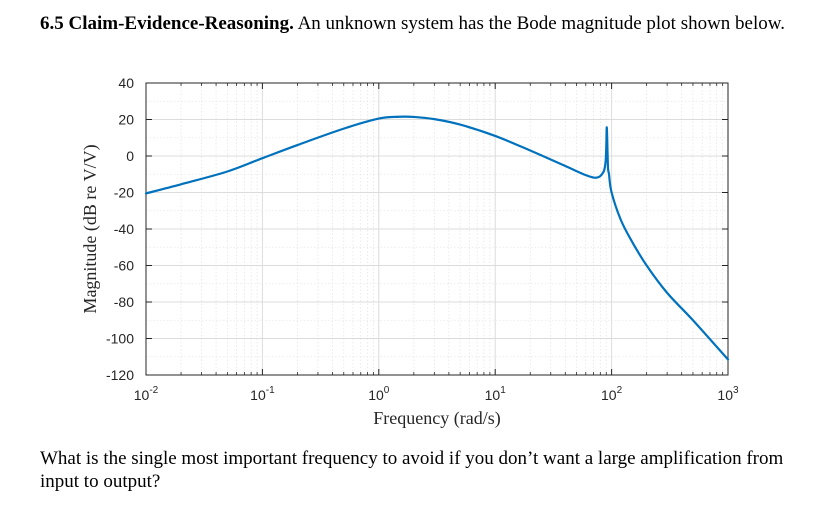 The image size is (838, 514). What do you see at coordinates (124, 266) in the screenshot?
I see `y-tick-label: -60` at bounding box center [124, 266].